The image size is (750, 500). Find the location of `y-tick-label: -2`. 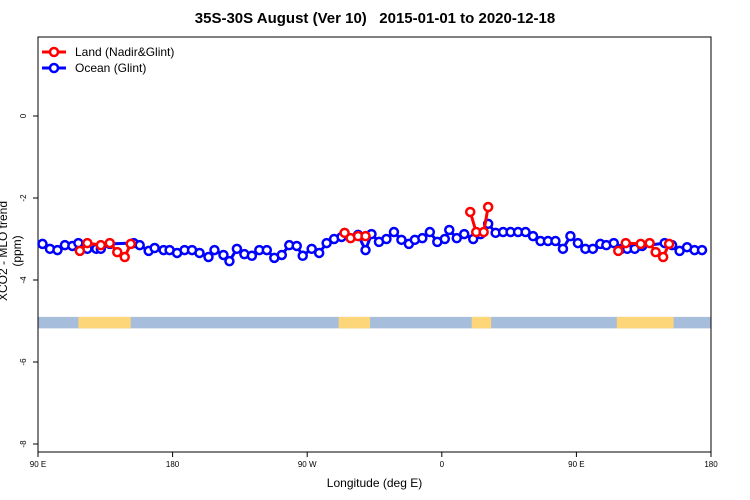

y-tick-label: -2 is located at coordinates (23, 198).